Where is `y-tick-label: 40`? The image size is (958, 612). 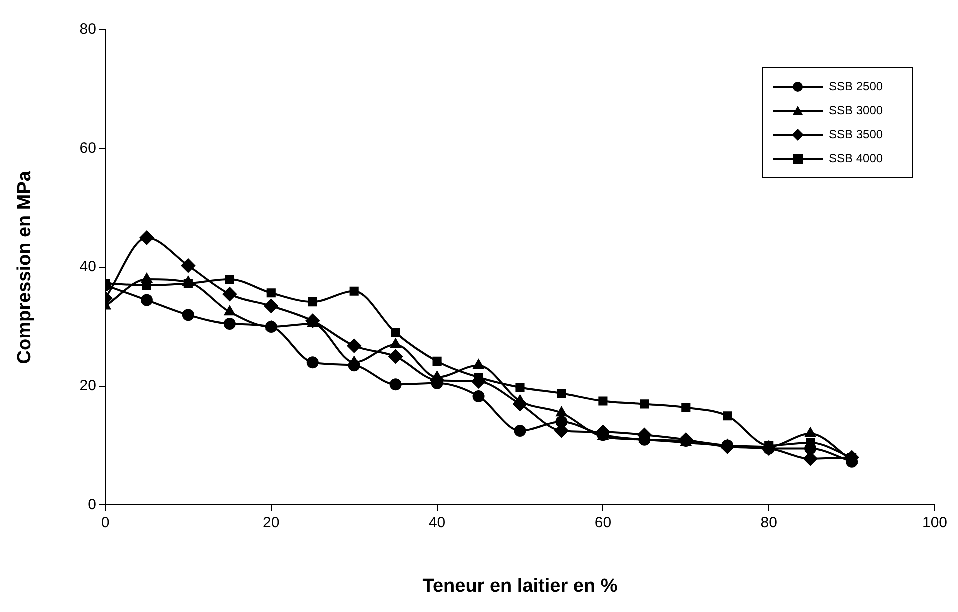
y-tick-label: 40 is located at coordinates (88, 267).